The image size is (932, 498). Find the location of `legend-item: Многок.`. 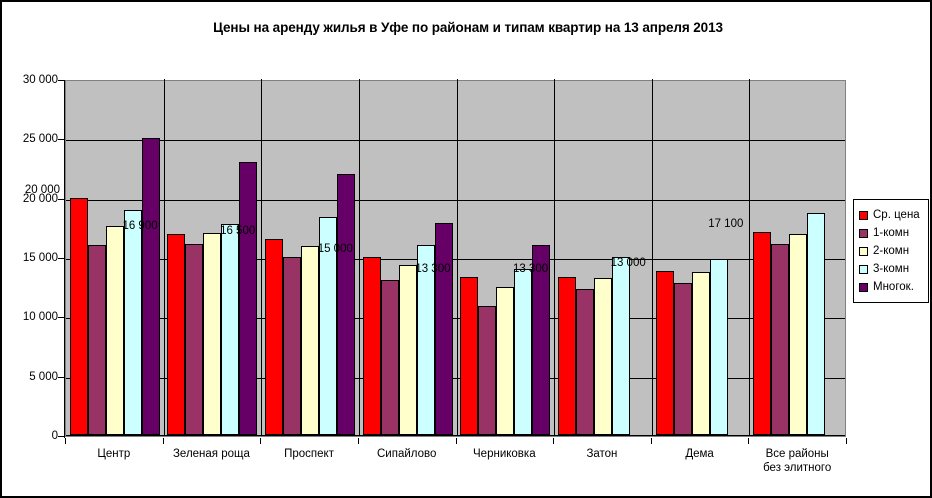

legend-item: Многок. is located at coordinates (891, 287).